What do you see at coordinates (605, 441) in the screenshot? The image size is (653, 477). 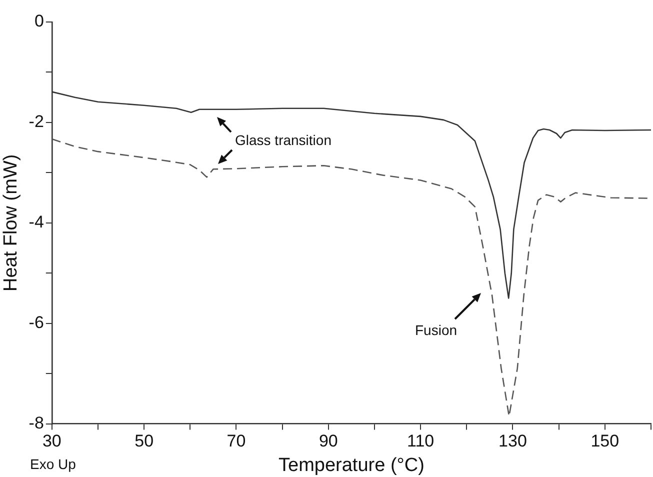 I see `x-tick-label: 150` at bounding box center [605, 441].